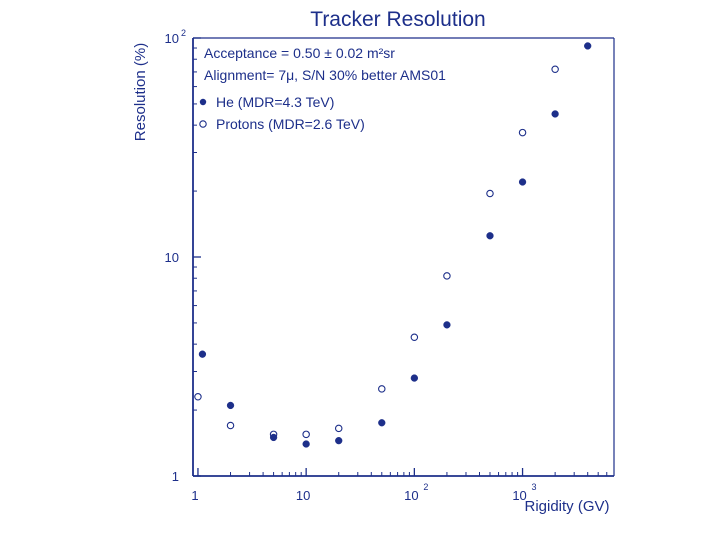  What do you see at coordinates (282, 113) in the screenshot?
I see `legend: He (MDR=4.3 TeV) Protons (MDR=2.6 TeV)` at bounding box center [282, 113].